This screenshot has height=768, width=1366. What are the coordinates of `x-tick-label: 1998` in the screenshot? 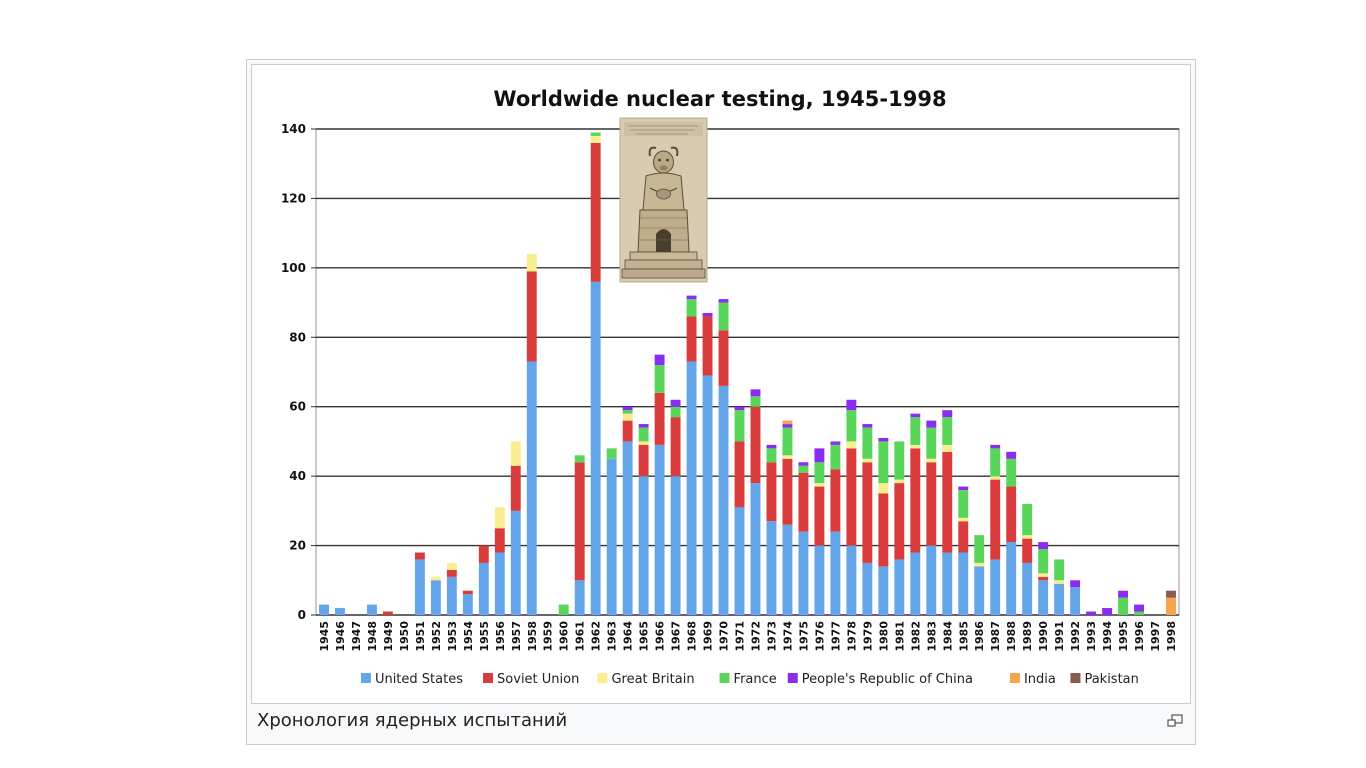 It's located at (1171, 636).